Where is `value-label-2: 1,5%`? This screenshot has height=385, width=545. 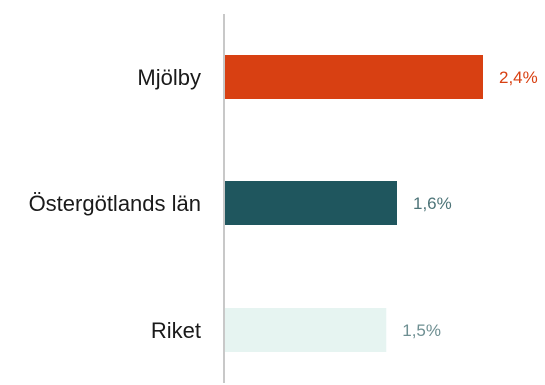 value-label-2: 1,5% is located at coordinates (421, 330).